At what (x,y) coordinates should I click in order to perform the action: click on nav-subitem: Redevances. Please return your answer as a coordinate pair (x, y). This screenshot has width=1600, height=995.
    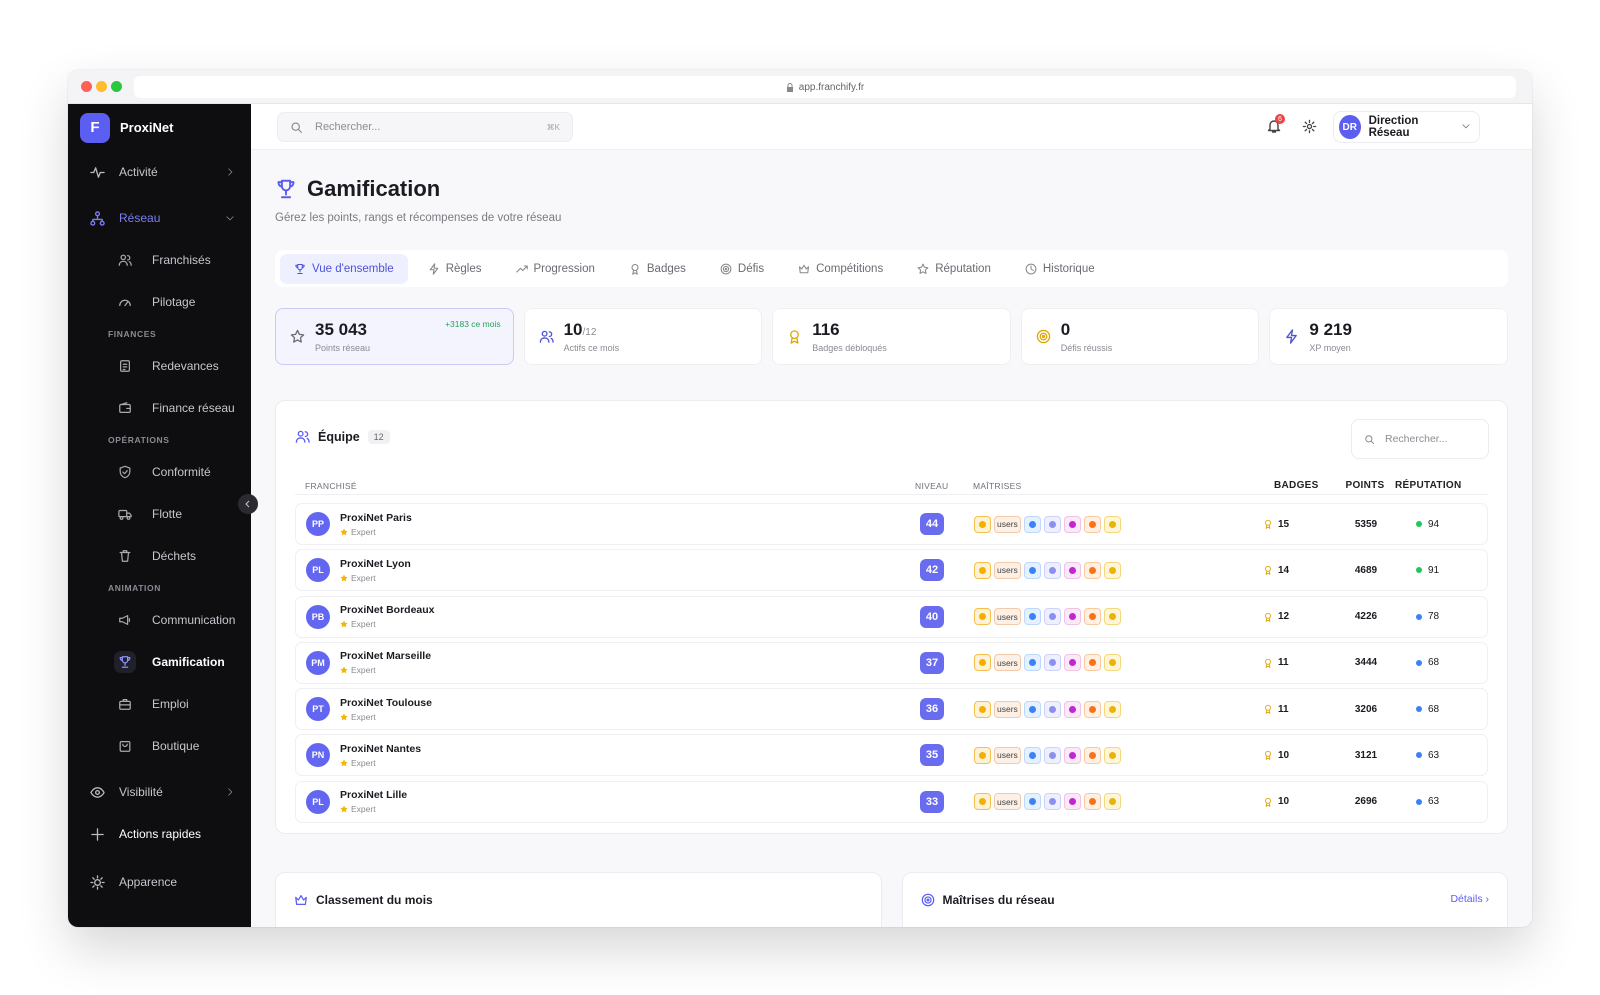
    Looking at the image, I should click on (159, 366).